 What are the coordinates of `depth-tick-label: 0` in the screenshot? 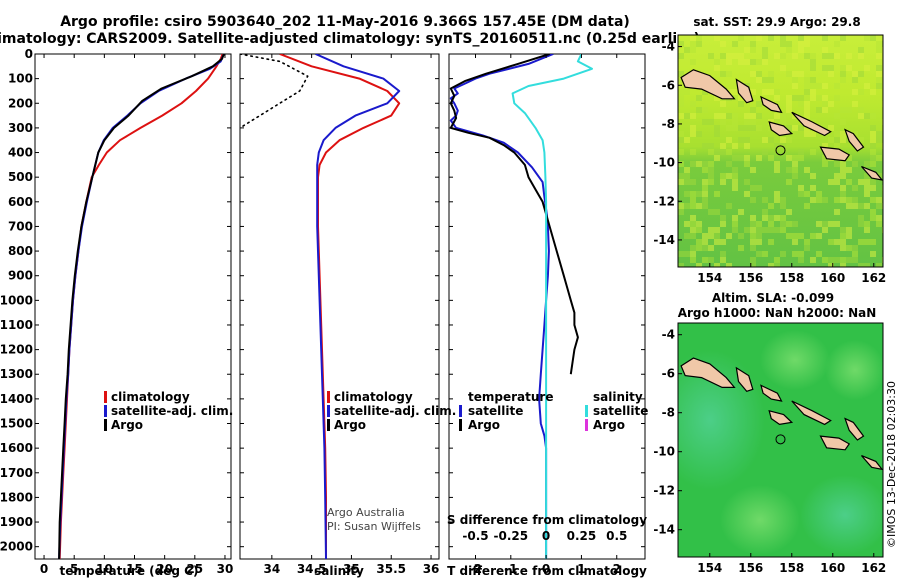 It's located at (29, 54).